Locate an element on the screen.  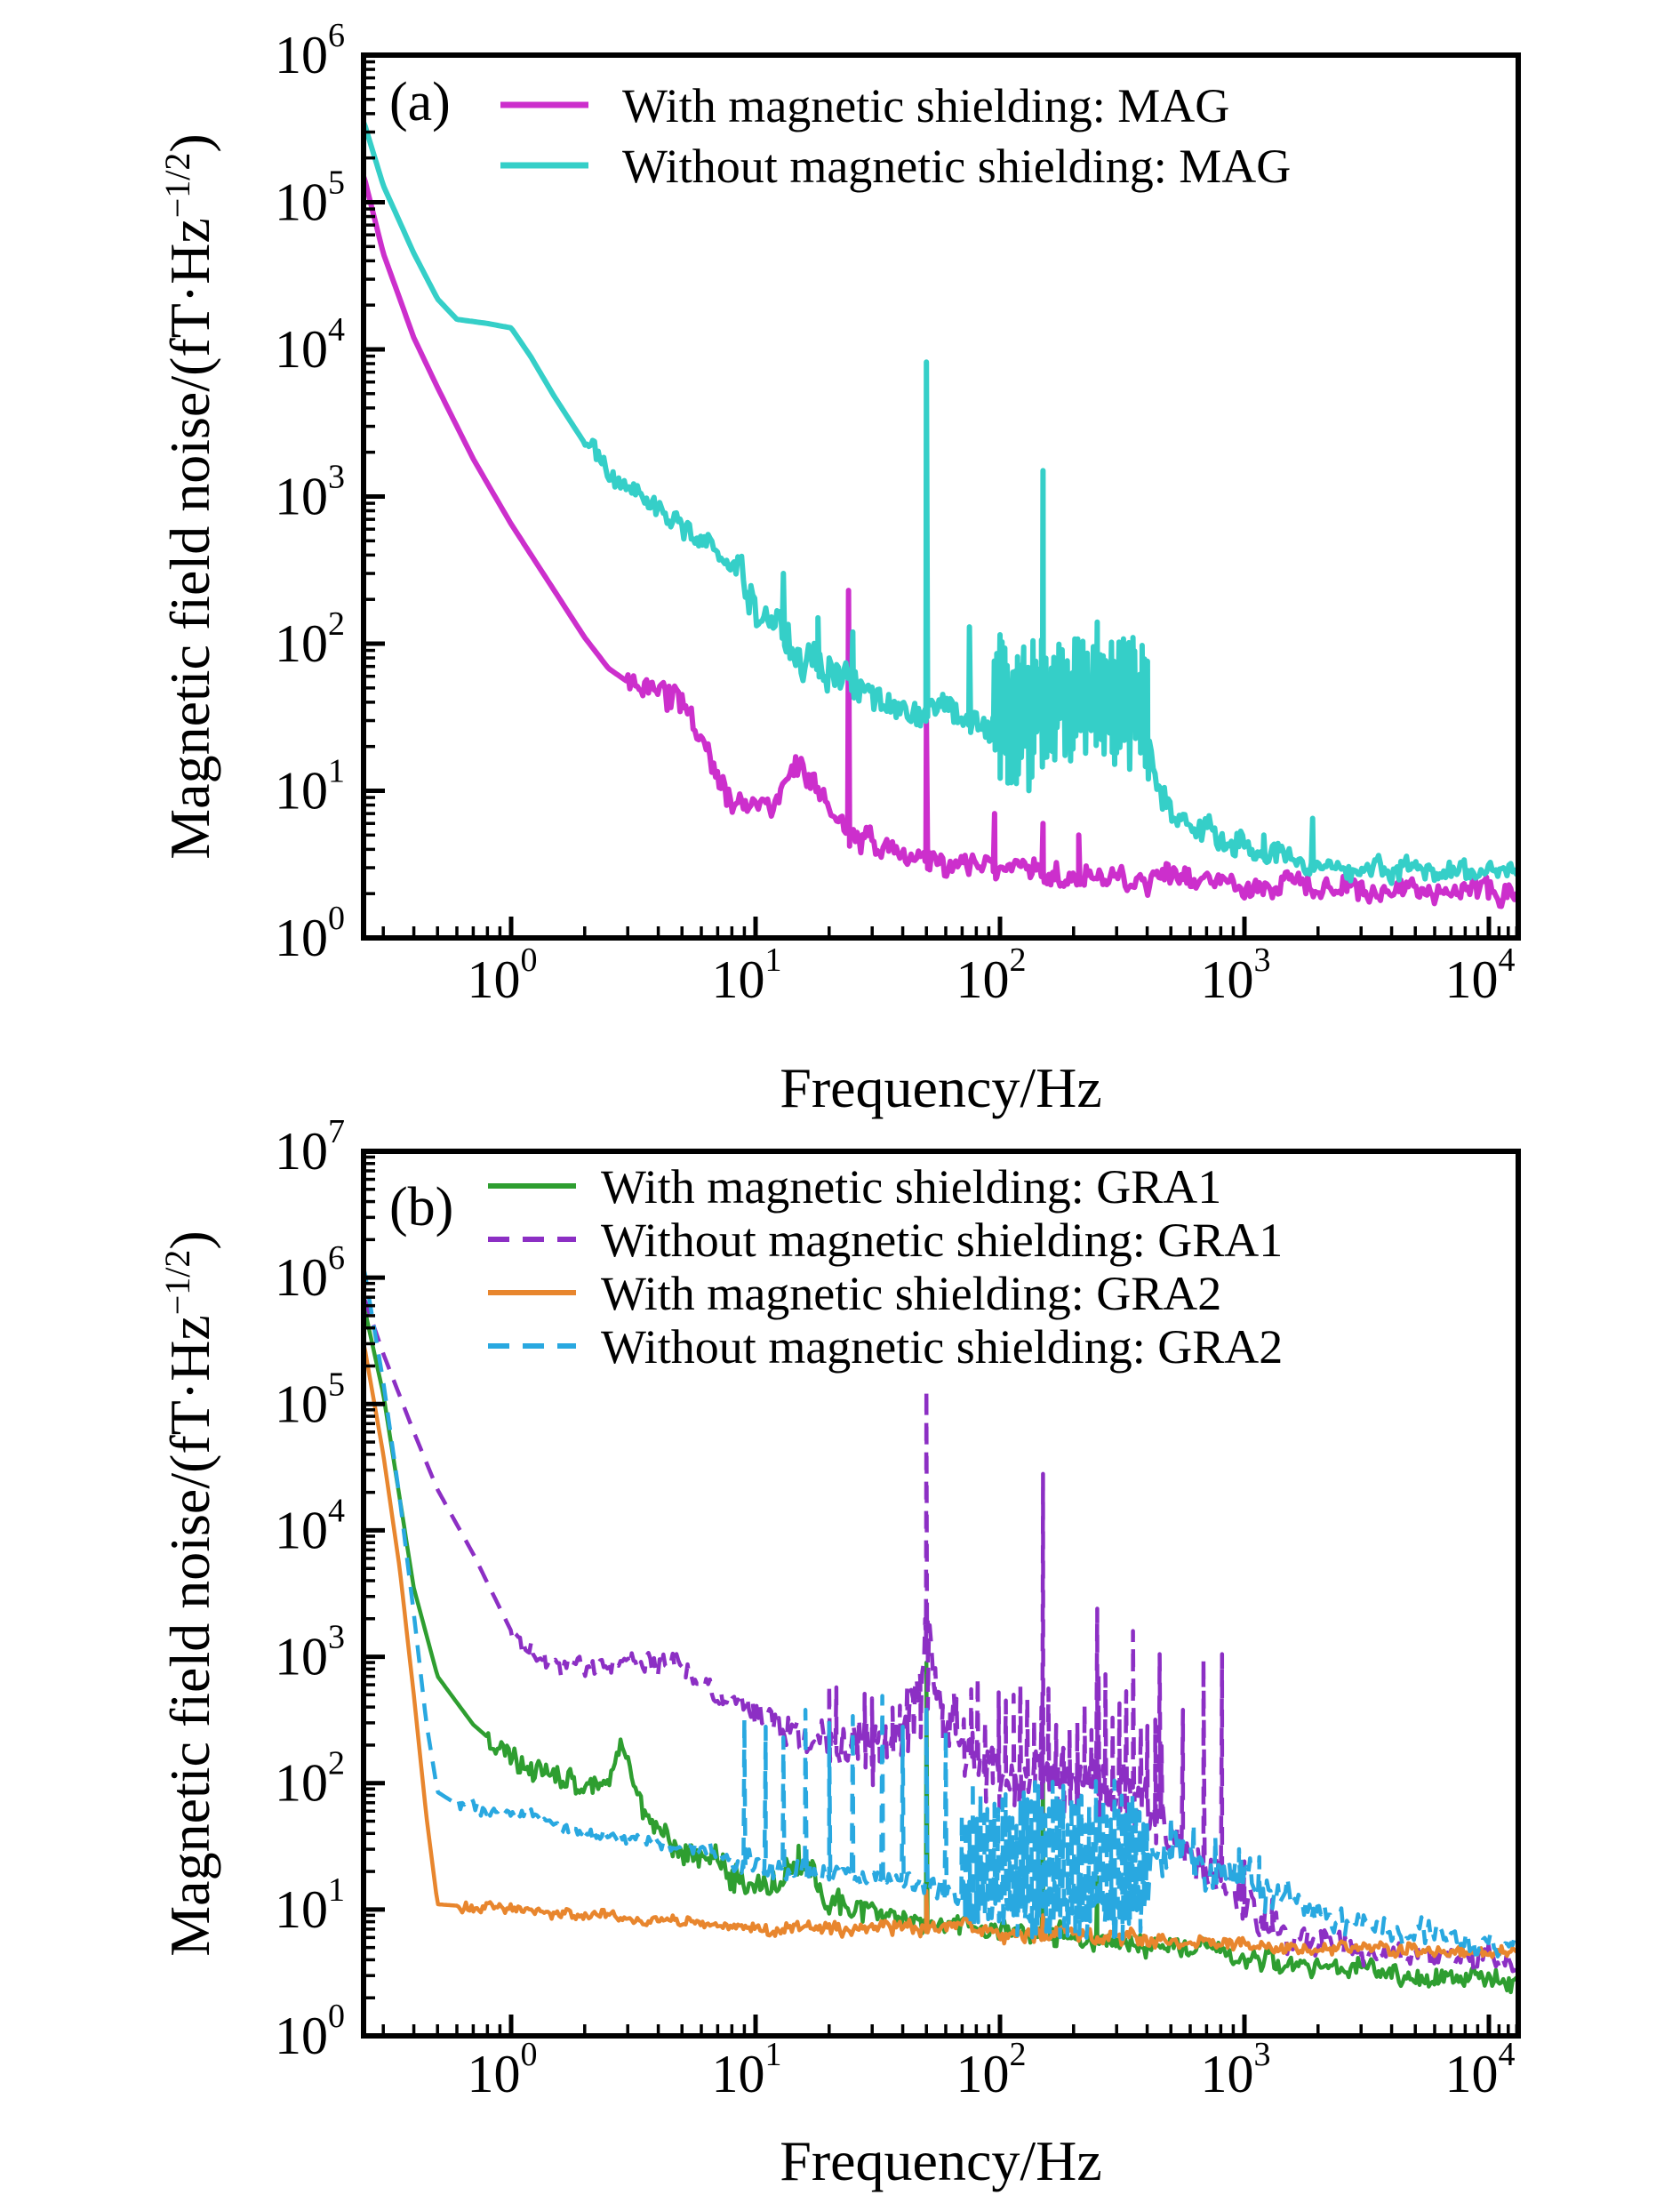
legend-label-gra1-unshielded: Without magnetic shielding: GRA1 is located at coordinates (942, 1240).